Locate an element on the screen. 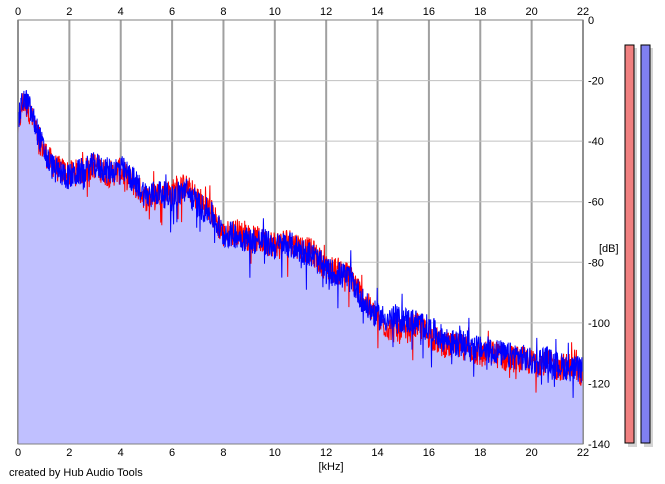  x-tick-label-top: 8 is located at coordinates (223, 12).